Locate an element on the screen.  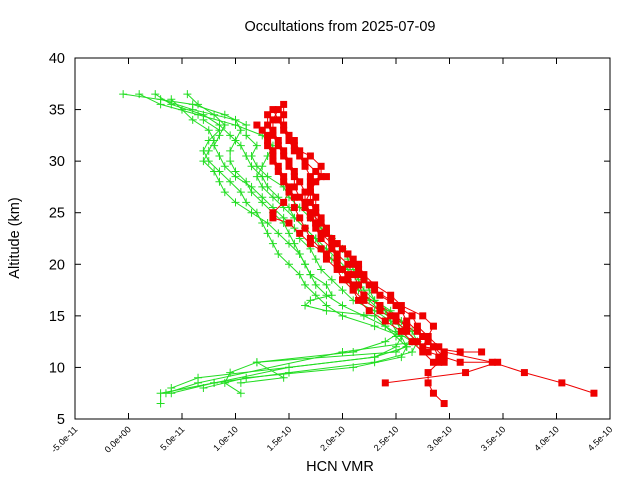
y-tick-label: 30 is located at coordinates (57, 162).